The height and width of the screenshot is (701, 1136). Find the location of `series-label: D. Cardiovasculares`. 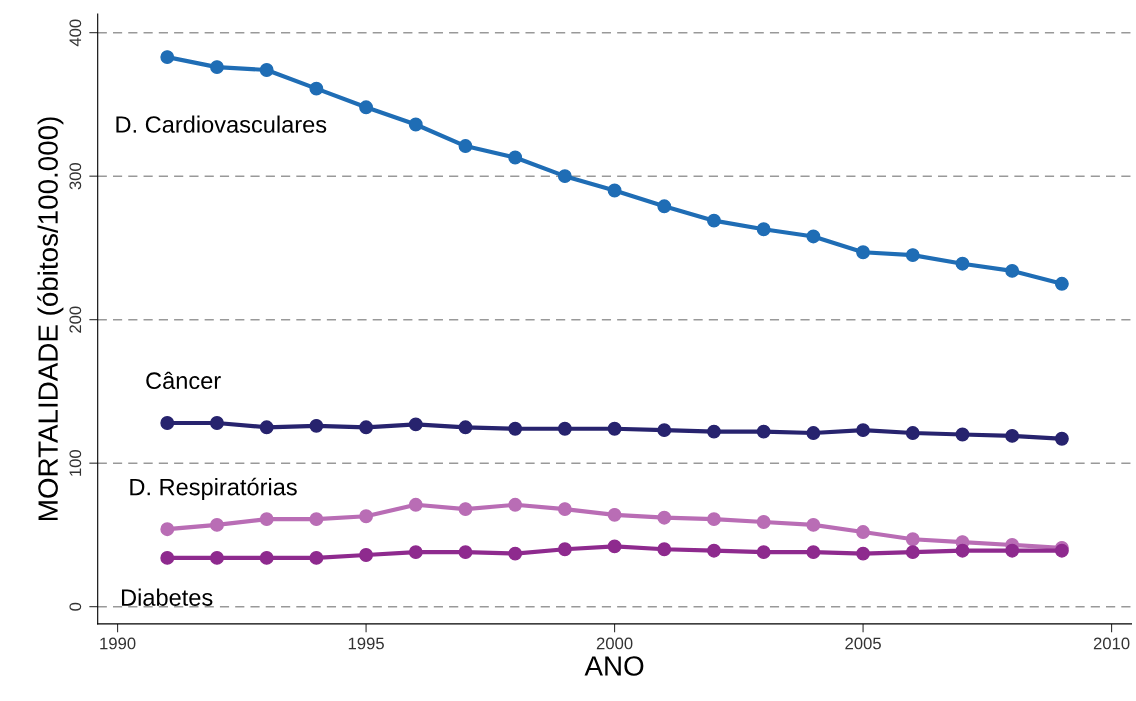

series-label: D. Cardiovasculares is located at coordinates (221, 124).